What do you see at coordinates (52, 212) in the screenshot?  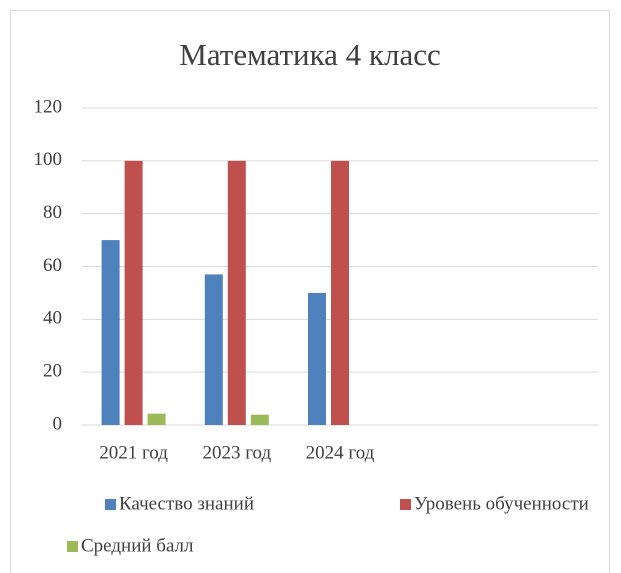 I see `y-tick-label: 80` at bounding box center [52, 212].